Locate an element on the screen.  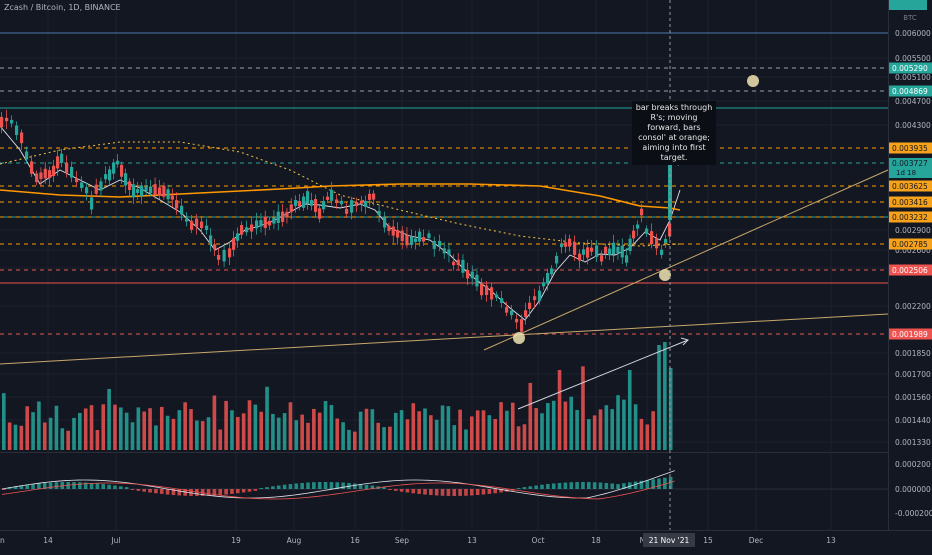
time-tick-8: 18 is located at coordinates (596, 540).